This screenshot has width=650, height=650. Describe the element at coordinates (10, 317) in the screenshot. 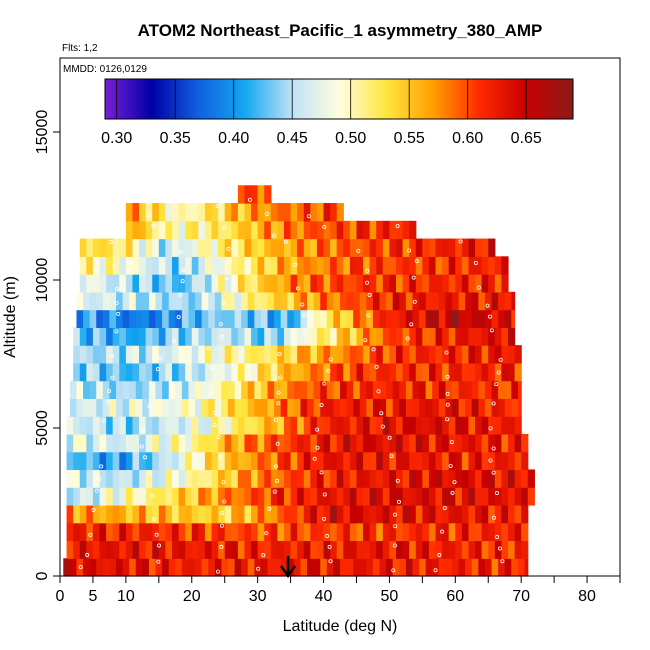

I see `y-axis-title: Altitude (m)` at that location.